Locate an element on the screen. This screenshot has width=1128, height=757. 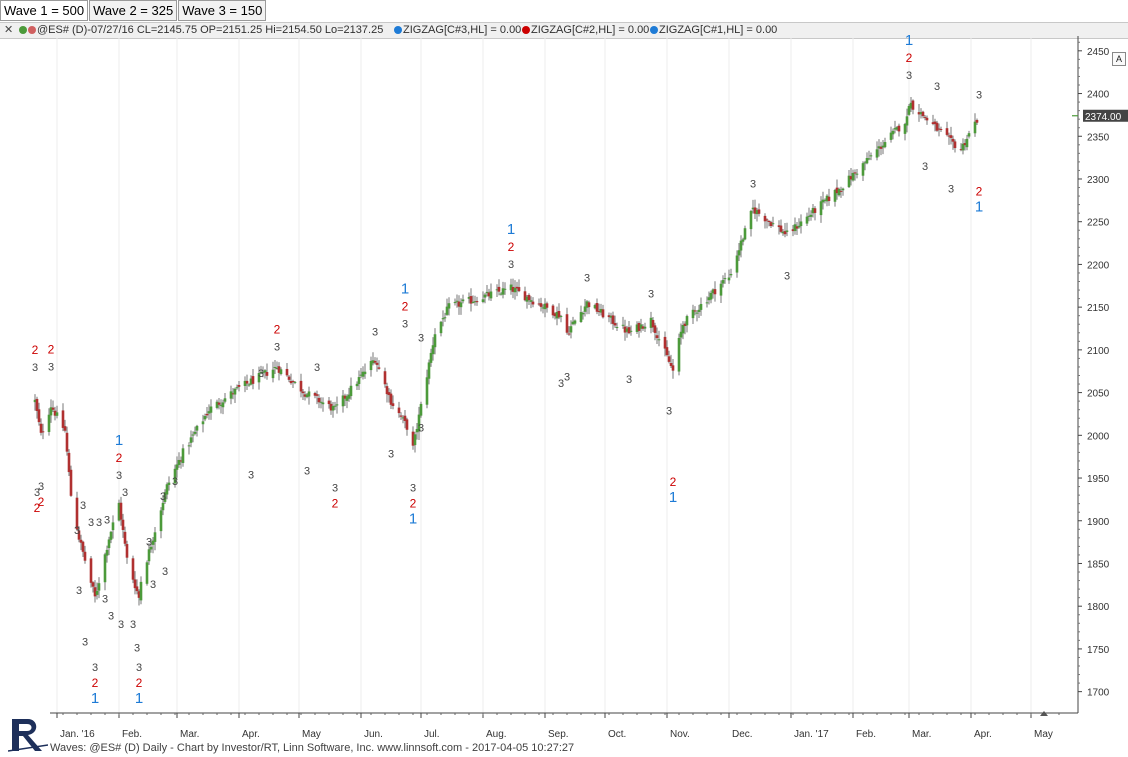
price-tick-label: 2150 is located at coordinates (1098, 308).